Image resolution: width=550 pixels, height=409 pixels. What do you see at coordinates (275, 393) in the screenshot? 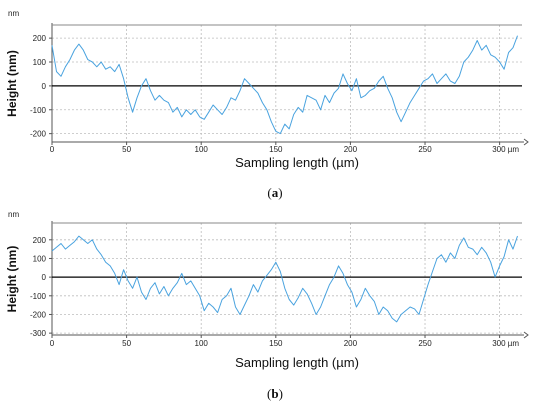
I see `caption-label: (b)` at bounding box center [275, 393].